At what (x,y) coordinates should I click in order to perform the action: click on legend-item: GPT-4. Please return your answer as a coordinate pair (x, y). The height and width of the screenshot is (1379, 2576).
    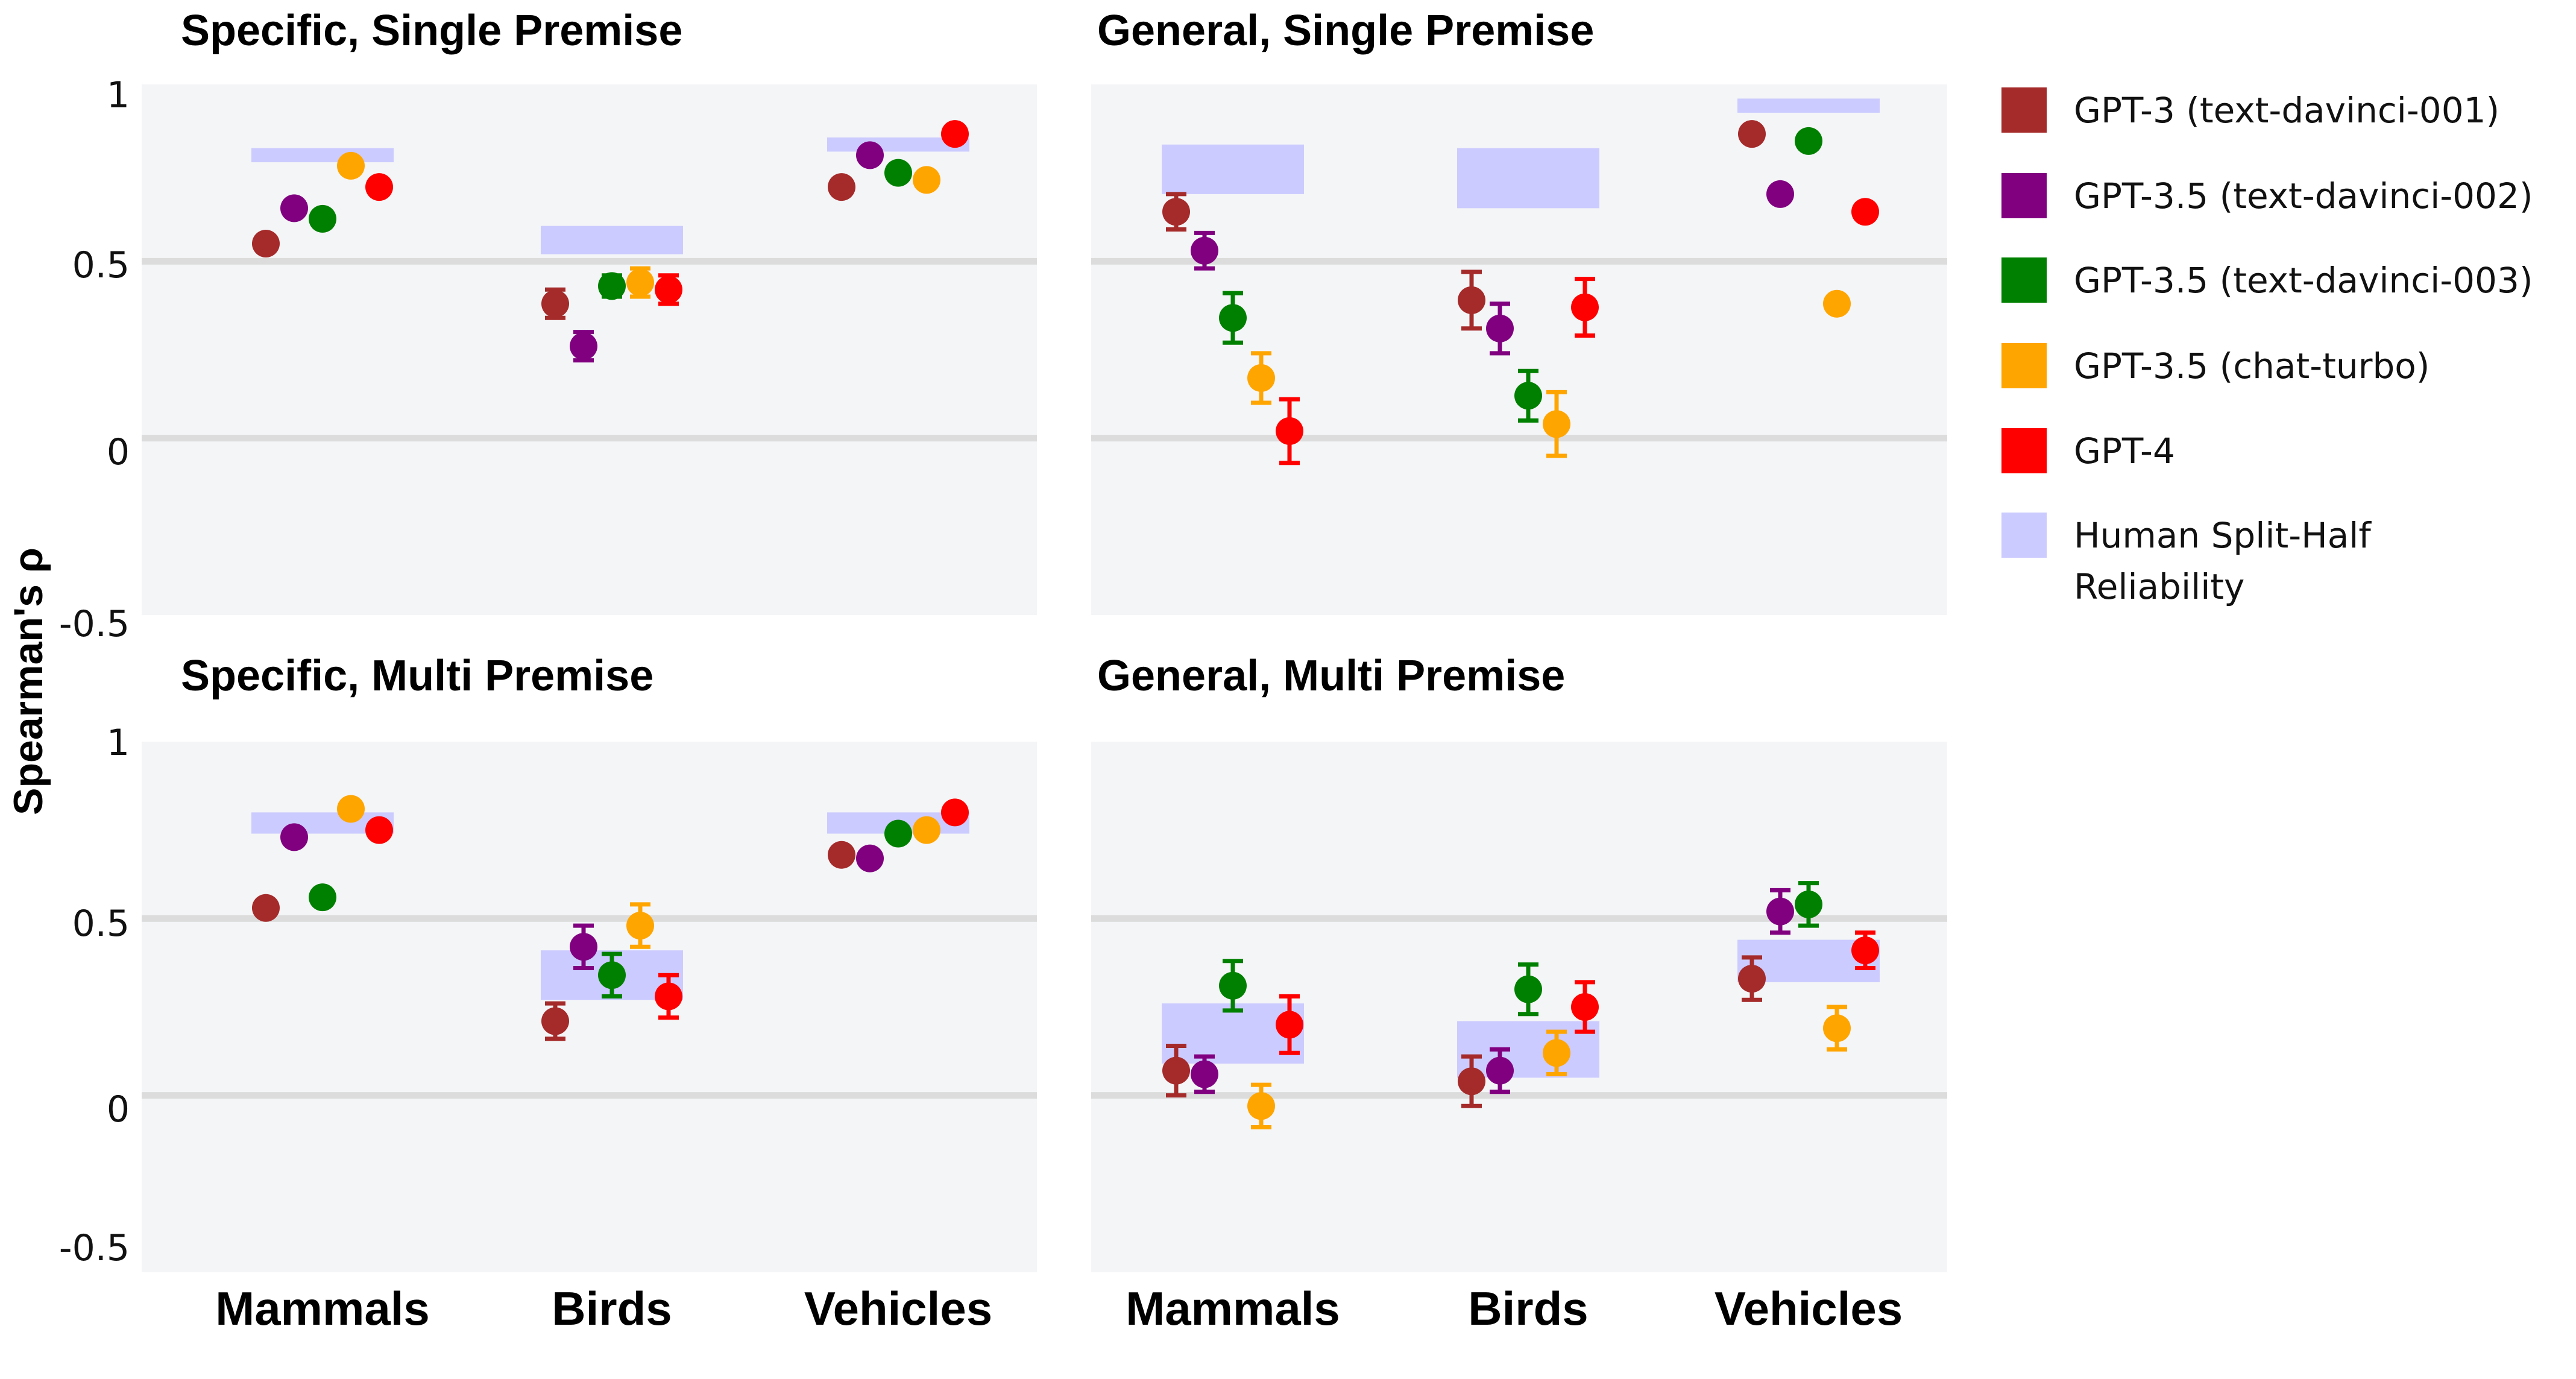
    Looking at the image, I should click on (2088, 450).